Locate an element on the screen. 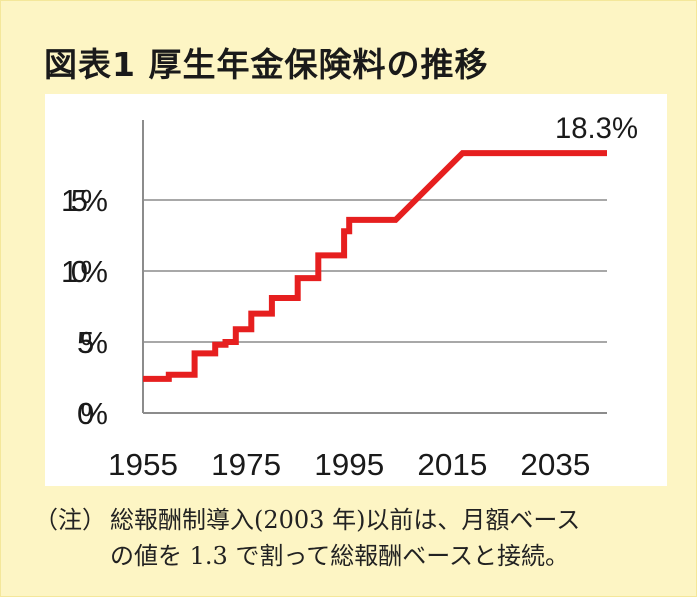  x-tick-label: 1975 is located at coordinates (246, 464).